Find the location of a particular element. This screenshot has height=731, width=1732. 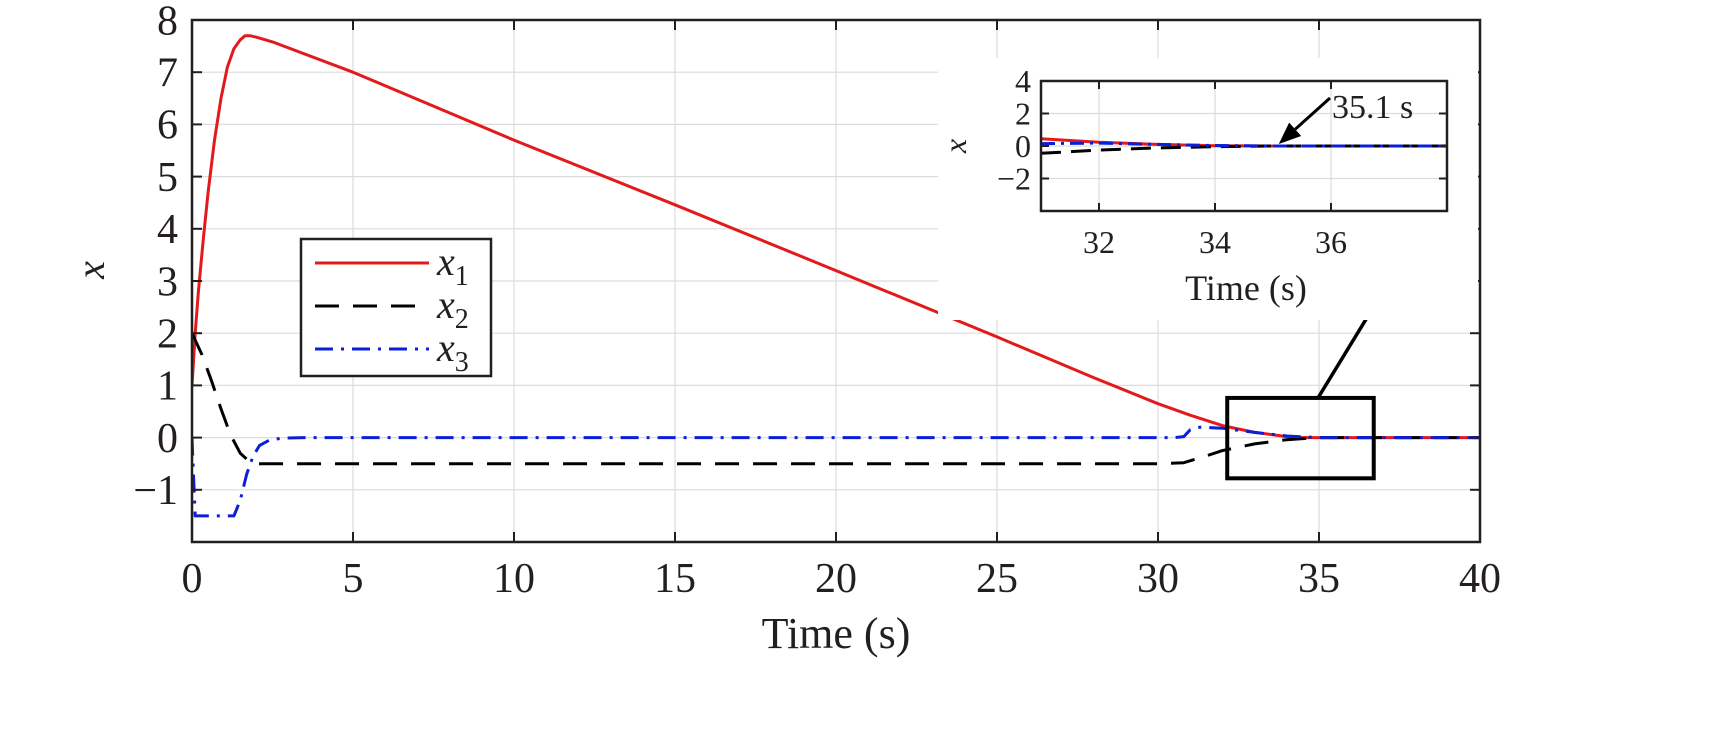

y-tick-label: 7 is located at coordinates (167, 73).